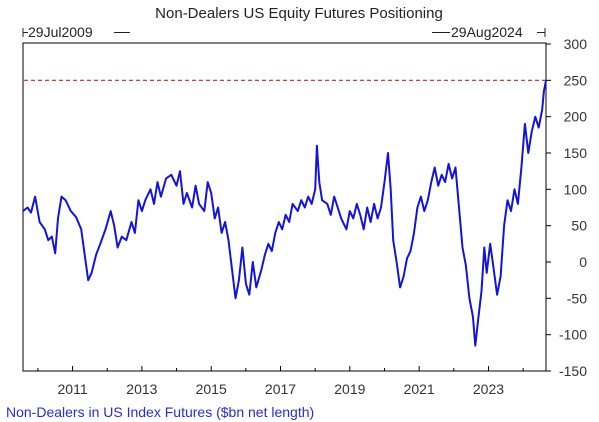 This screenshot has height=422, width=599. What do you see at coordinates (579, 226) in the screenshot?
I see `y-tick-label: 50` at bounding box center [579, 226].